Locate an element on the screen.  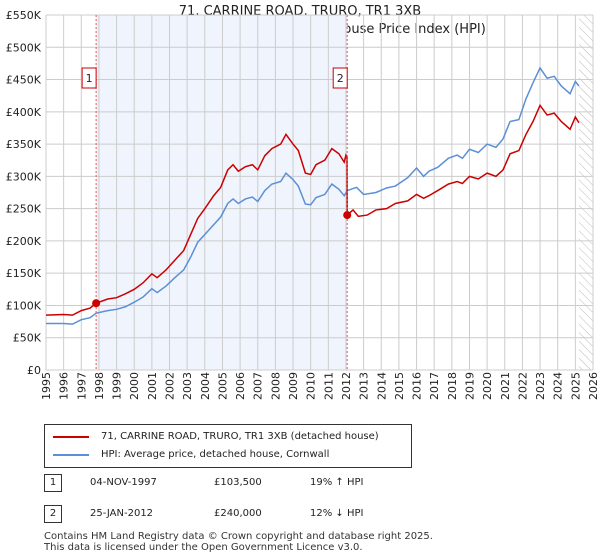
hatched-future-region is located at coordinates (585, 192).